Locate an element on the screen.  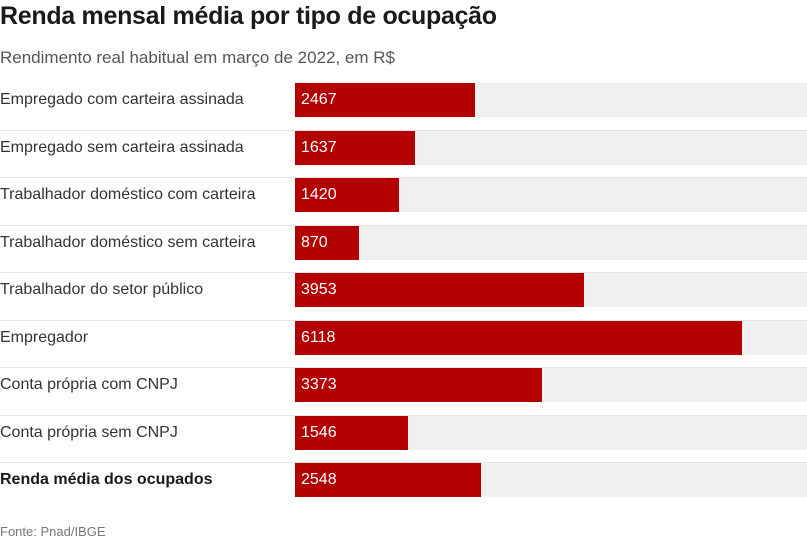
bar-row: Empregado com carteira assinada 2467 is located at coordinates (403, 106).